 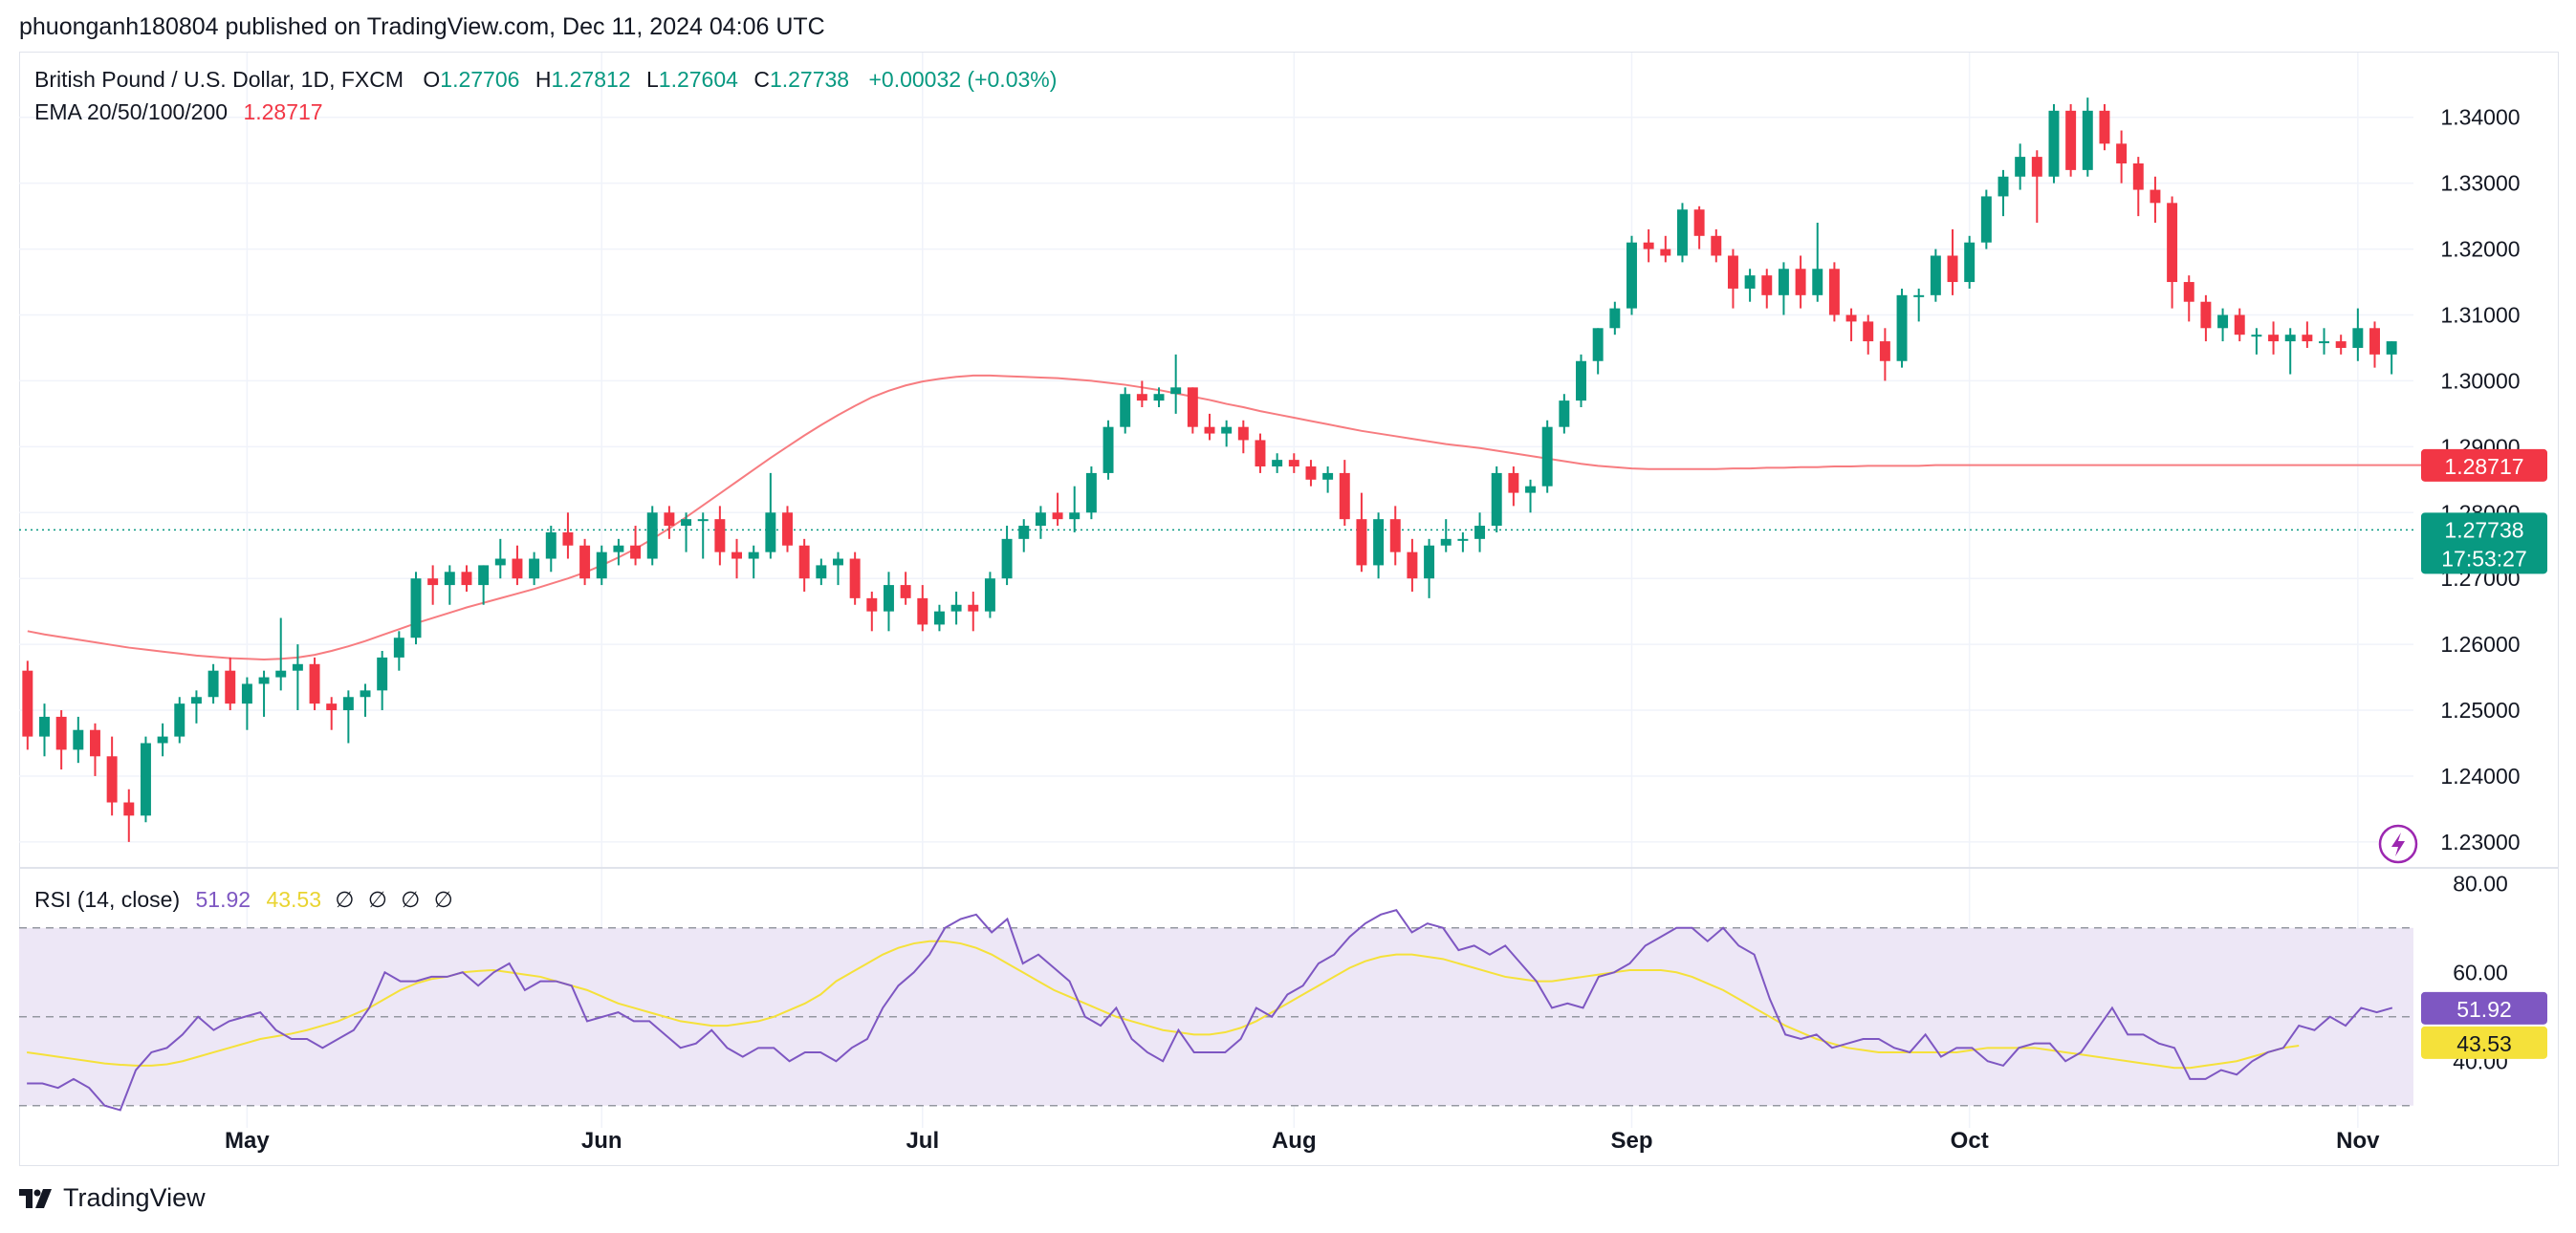 I want to click on last-price-badge: 1.27738 17:53:27, so click(x=2484, y=543).